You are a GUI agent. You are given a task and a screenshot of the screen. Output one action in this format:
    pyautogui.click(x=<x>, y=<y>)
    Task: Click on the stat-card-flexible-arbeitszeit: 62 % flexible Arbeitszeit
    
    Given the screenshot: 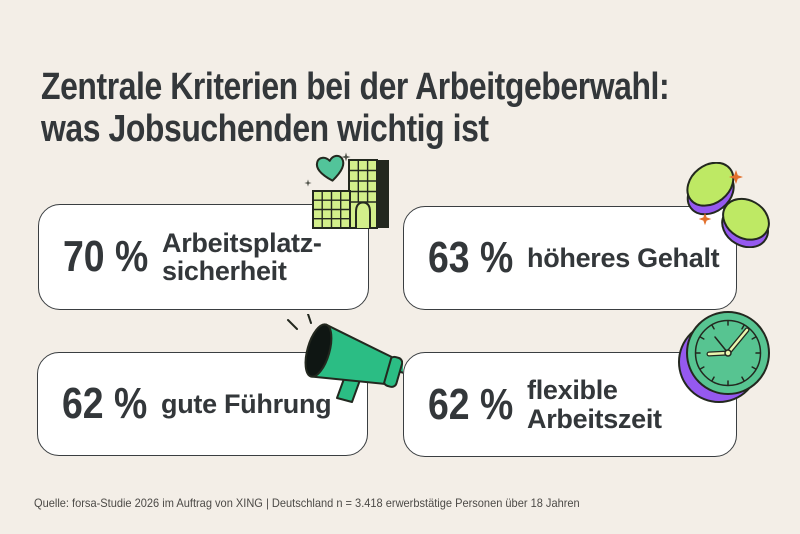 What is the action you would take?
    pyautogui.click(x=570, y=404)
    